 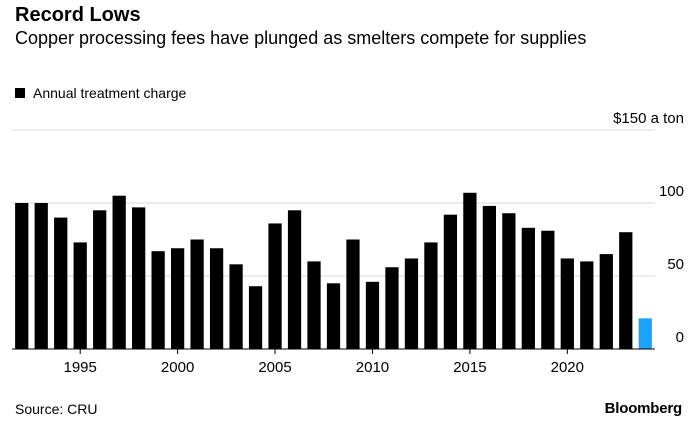 I want to click on x-tick-label: 2010, so click(x=372, y=367).